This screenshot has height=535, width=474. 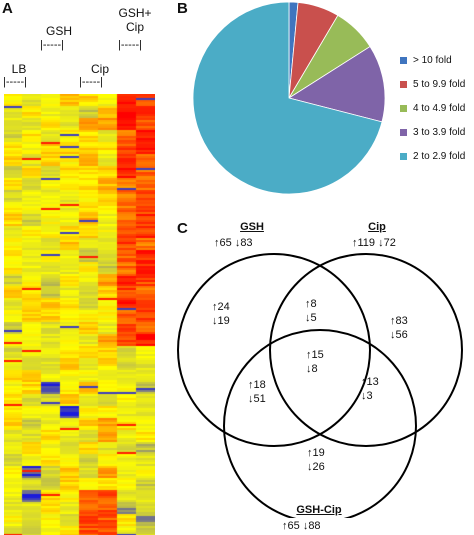 I want to click on legend-item-2: 4 to 4.9 fold, so click(x=432, y=109).